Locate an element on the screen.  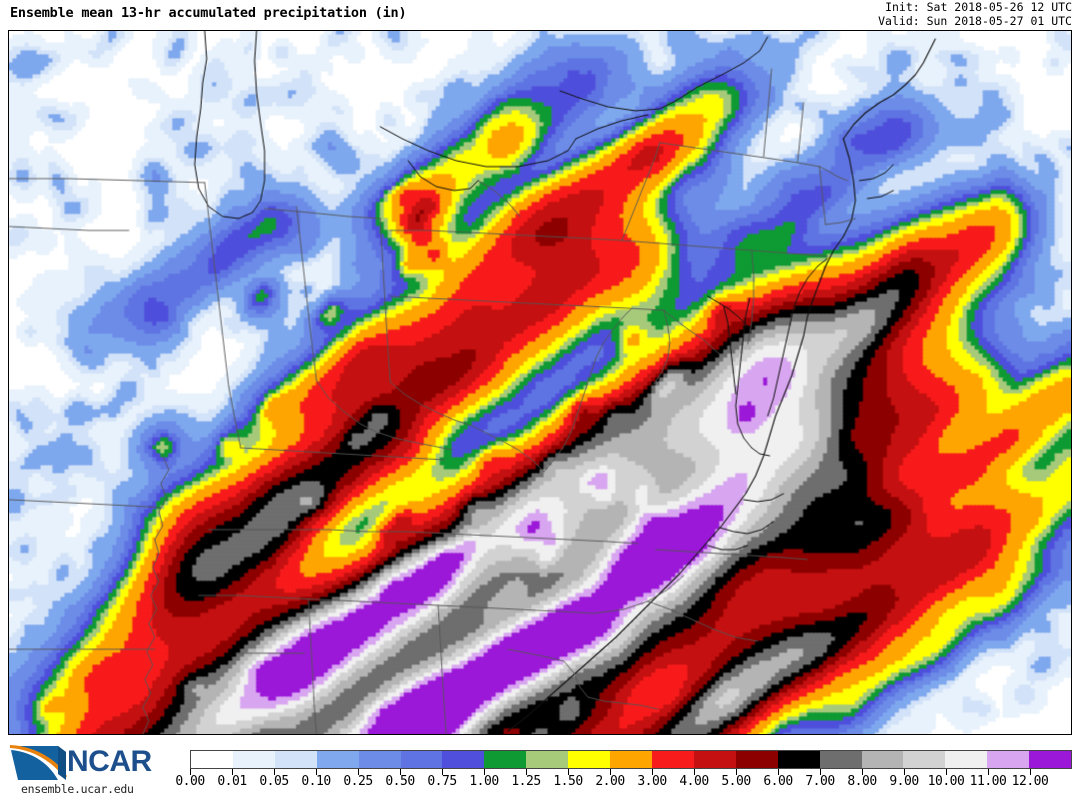
colorbar-tick-label: 5.00 is located at coordinates (736, 781).